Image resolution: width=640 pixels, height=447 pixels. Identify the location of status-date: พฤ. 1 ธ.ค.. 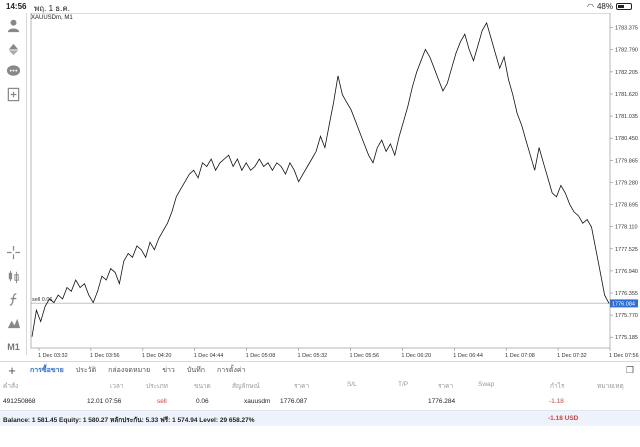
(52, 8).